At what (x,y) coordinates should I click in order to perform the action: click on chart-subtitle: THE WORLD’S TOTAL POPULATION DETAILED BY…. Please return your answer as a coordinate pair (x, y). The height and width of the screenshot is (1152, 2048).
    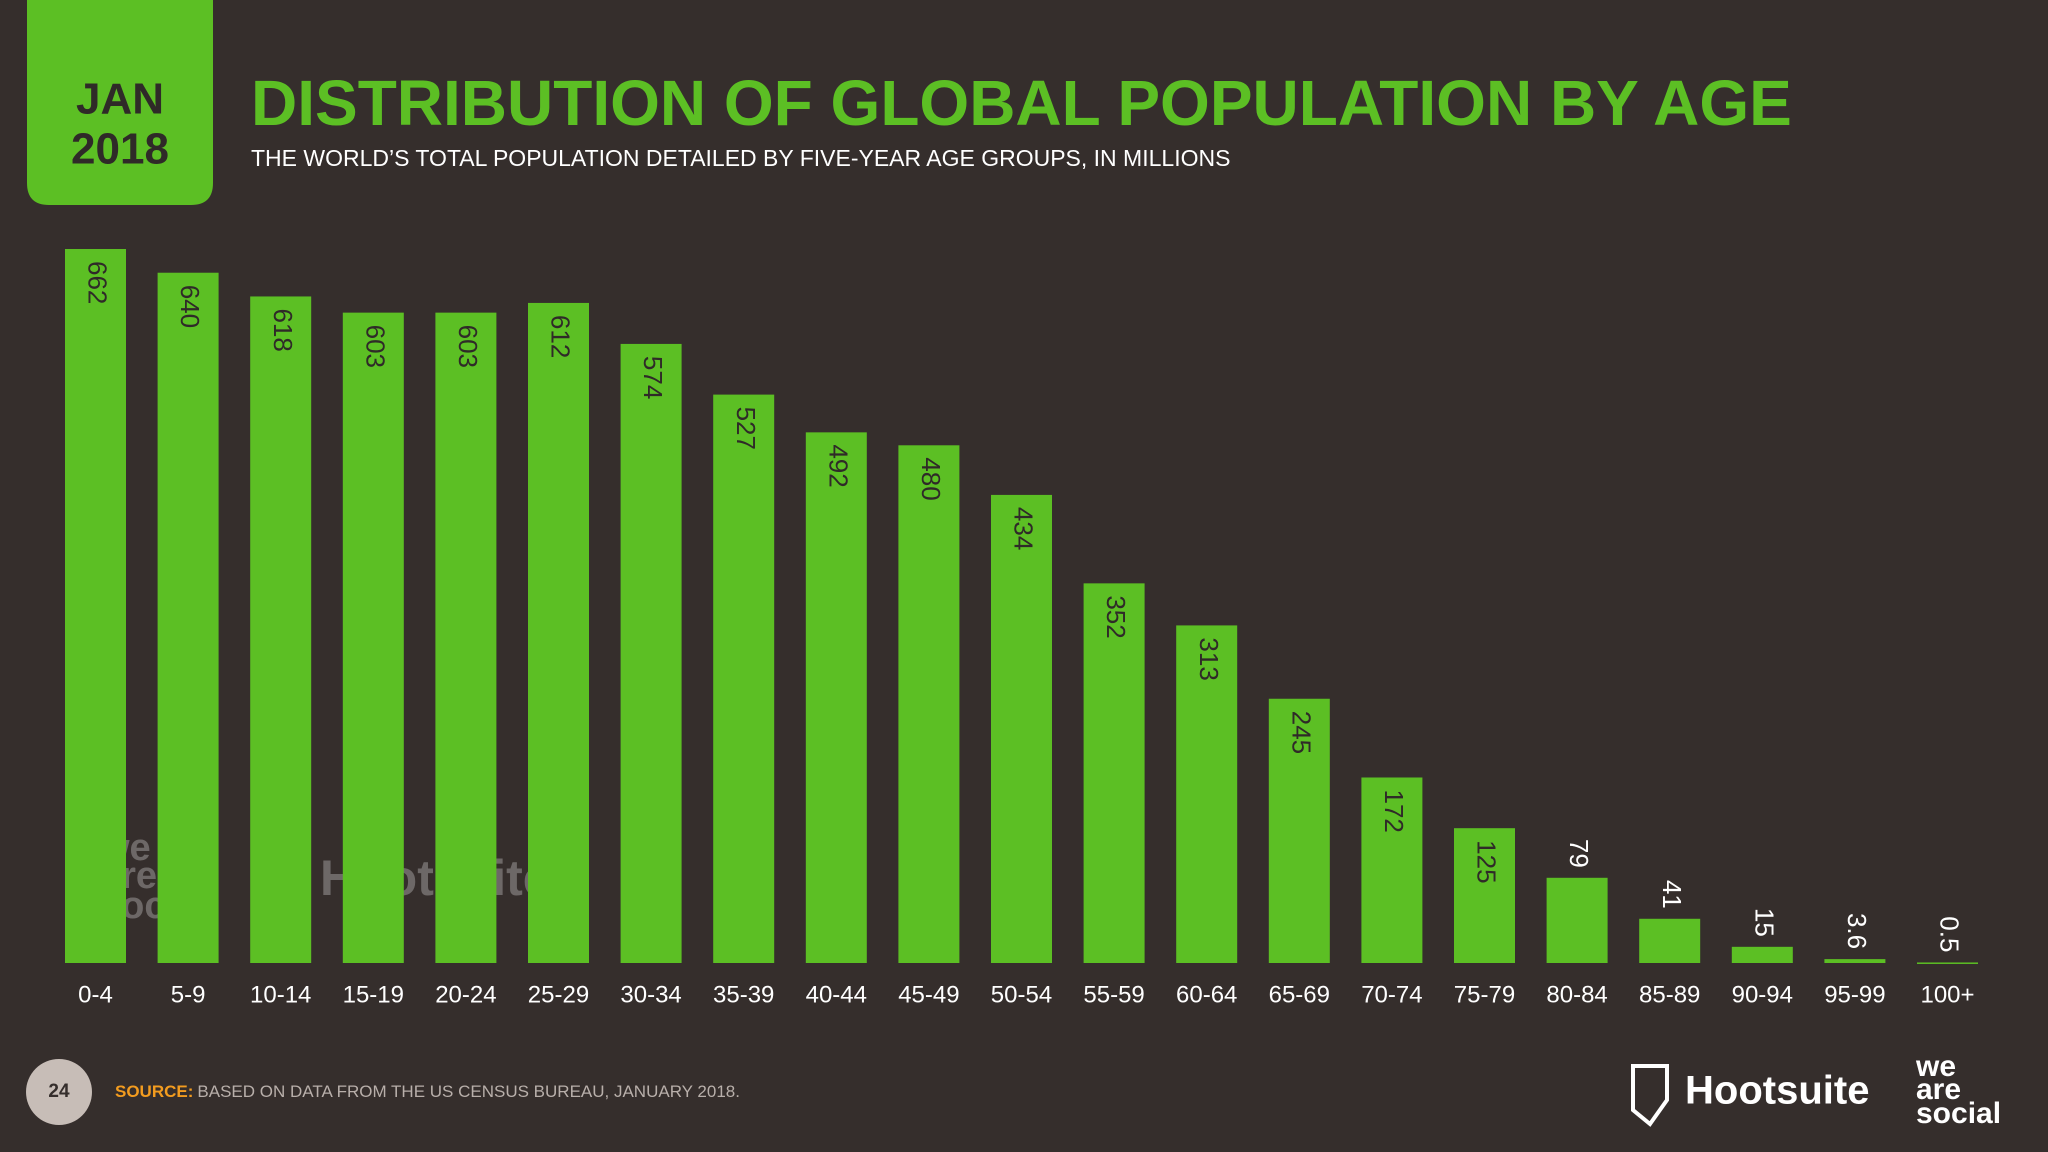
    Looking at the image, I should click on (740, 158).